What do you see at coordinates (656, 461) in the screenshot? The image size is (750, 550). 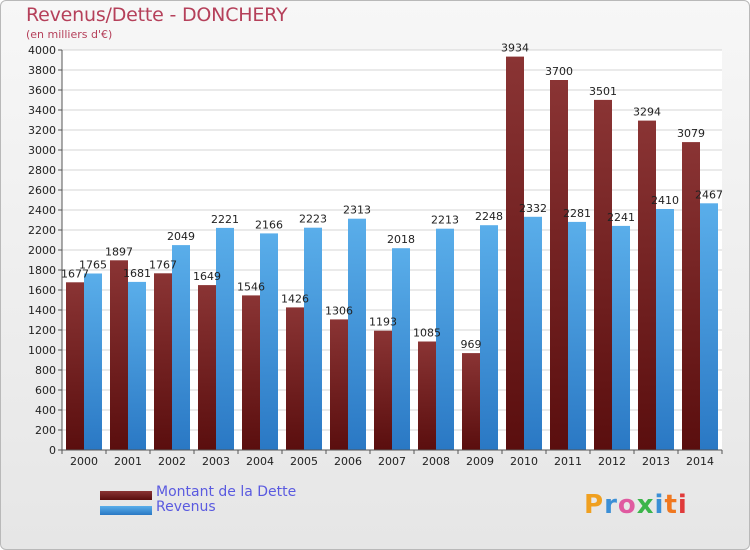 I see `x-tick-label: 2013` at bounding box center [656, 461].